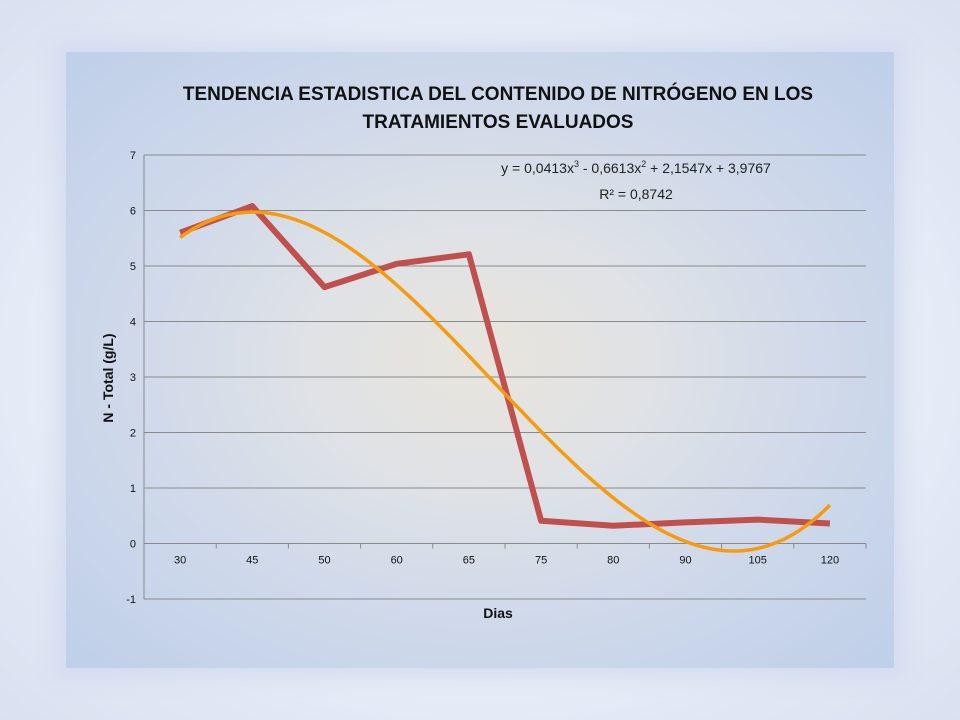 The image size is (960, 720). What do you see at coordinates (685, 561) in the screenshot?
I see `x-tick-label: 90` at bounding box center [685, 561].